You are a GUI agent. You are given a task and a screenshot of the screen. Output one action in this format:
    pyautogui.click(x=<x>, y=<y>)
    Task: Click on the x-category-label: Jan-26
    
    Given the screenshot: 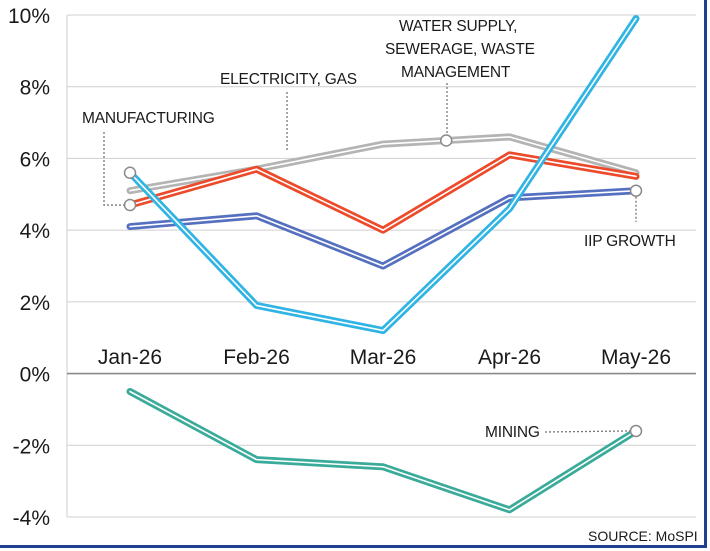 What is the action you would take?
    pyautogui.click(x=130, y=357)
    